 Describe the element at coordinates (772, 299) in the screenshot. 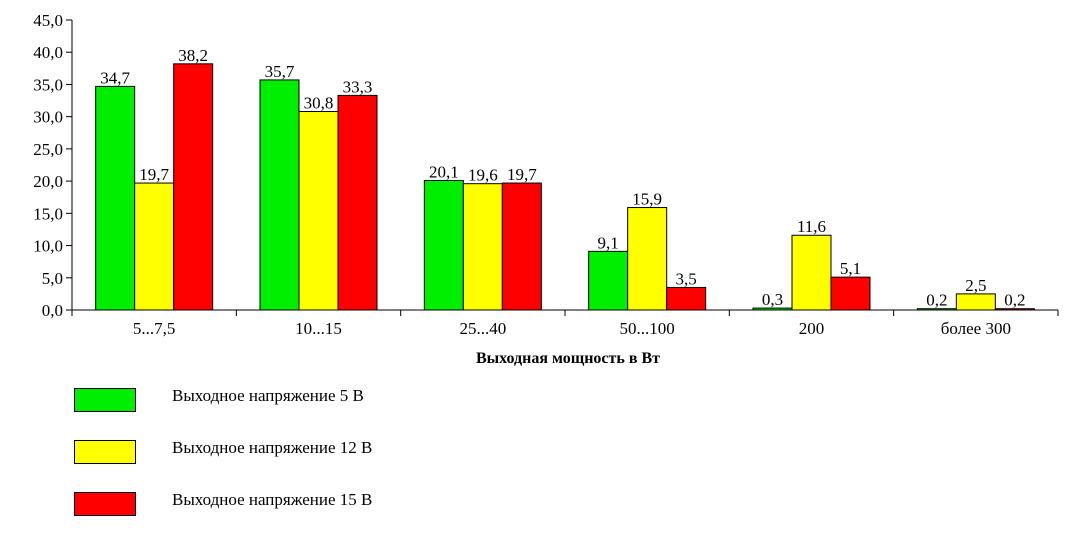

I see `data-label: 0,3` at that location.